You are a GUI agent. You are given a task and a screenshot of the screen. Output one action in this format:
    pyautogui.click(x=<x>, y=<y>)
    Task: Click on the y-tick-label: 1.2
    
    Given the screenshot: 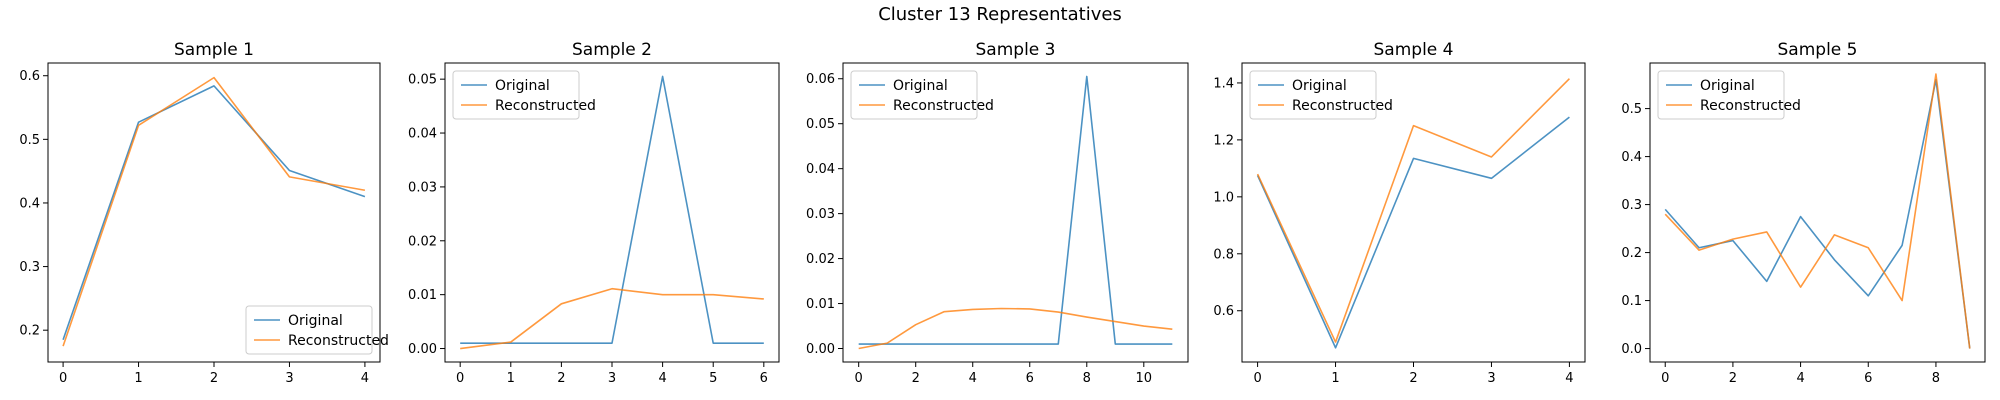 What is the action you would take?
    pyautogui.click(x=1223, y=140)
    